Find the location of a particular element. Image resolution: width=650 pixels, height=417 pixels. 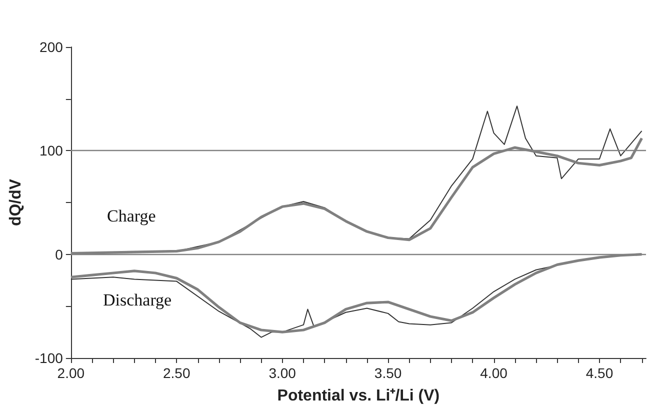

y-tick-label: -100 is located at coordinates (49, 358).